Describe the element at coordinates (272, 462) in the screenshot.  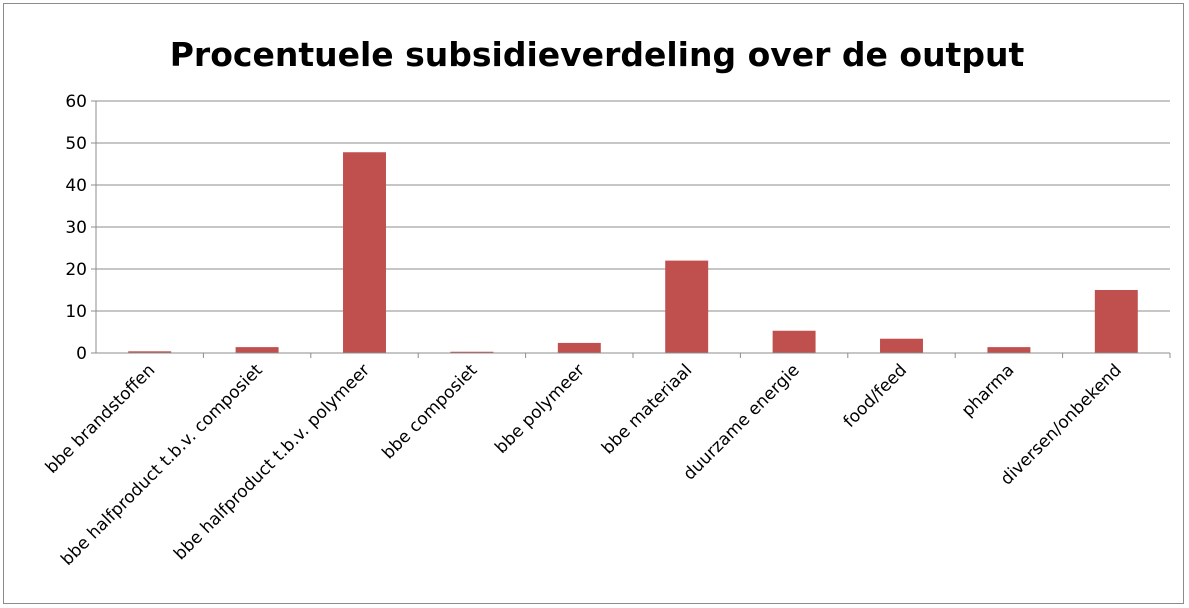
I see `x-category-label: bbe halfproduct t.b.v. polymeer` at that location.